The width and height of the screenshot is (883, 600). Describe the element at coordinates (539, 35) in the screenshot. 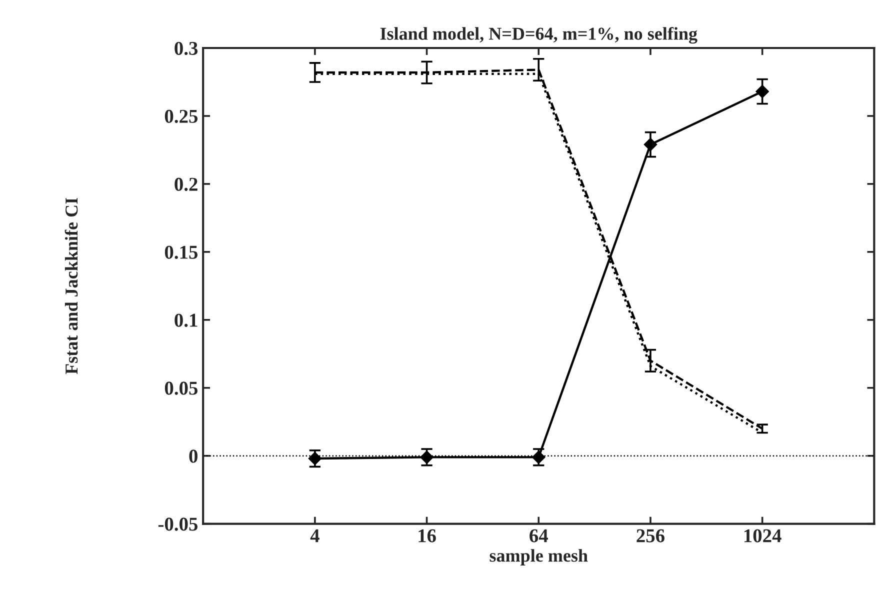

I see `chart-title: Island model, N=D=64, m=1%, no selfing` at that location.